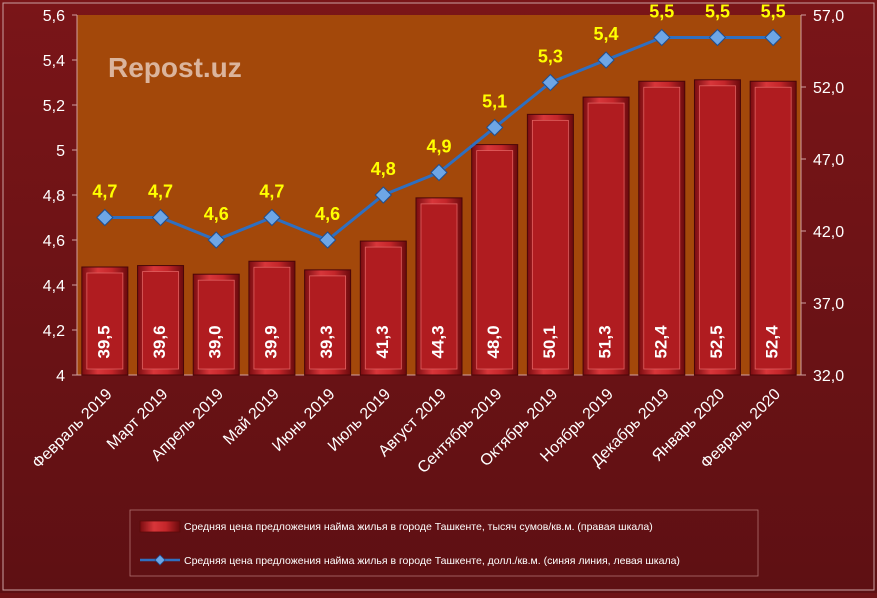  I want to click on bar-value-label: 39,5, so click(103, 341).